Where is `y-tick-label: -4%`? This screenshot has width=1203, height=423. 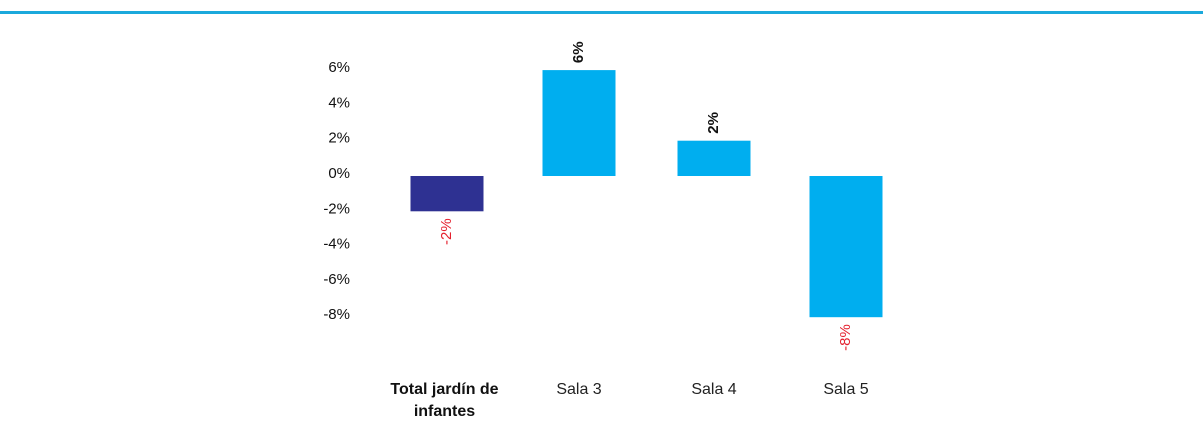 y-tick-label: -4% is located at coordinates (336, 244).